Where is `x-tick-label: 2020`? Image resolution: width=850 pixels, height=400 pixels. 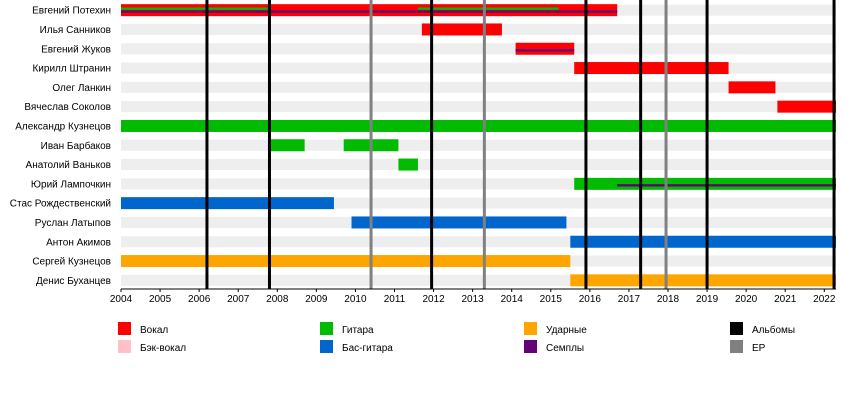
x-tick-label: 2020 is located at coordinates (746, 299).